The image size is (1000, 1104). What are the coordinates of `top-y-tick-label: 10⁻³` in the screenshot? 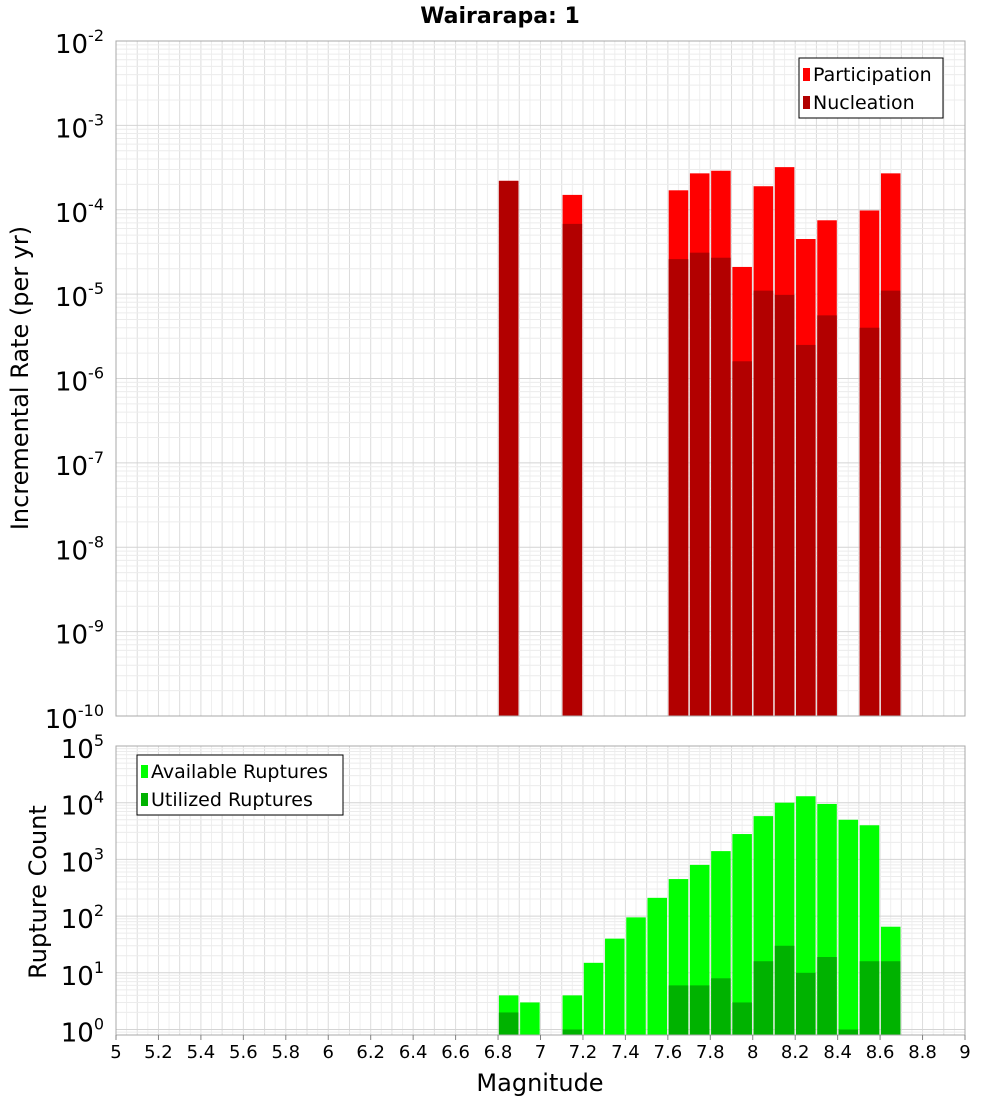 It's located at (79, 127).